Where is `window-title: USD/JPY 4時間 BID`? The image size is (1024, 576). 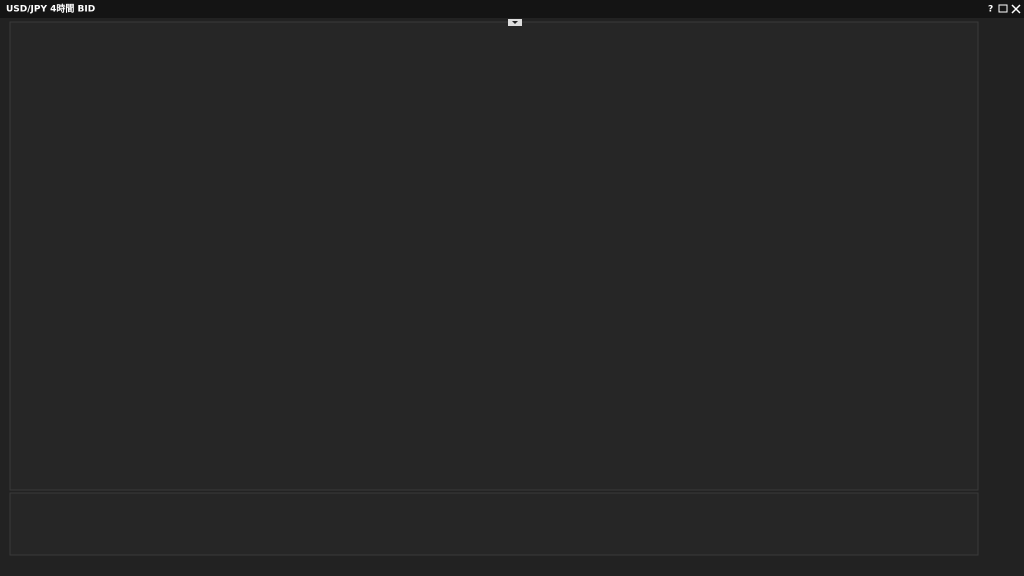 window-title: USD/JPY 4時間 BID is located at coordinates (50, 9).